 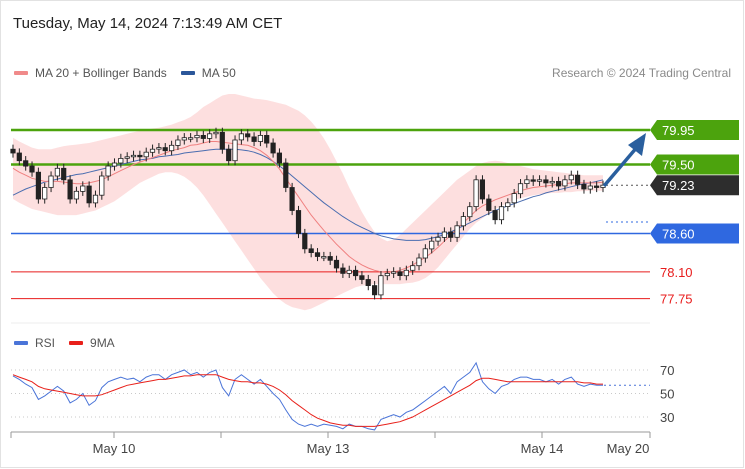 I want to click on level-tag-79.95, so click(x=694, y=130).